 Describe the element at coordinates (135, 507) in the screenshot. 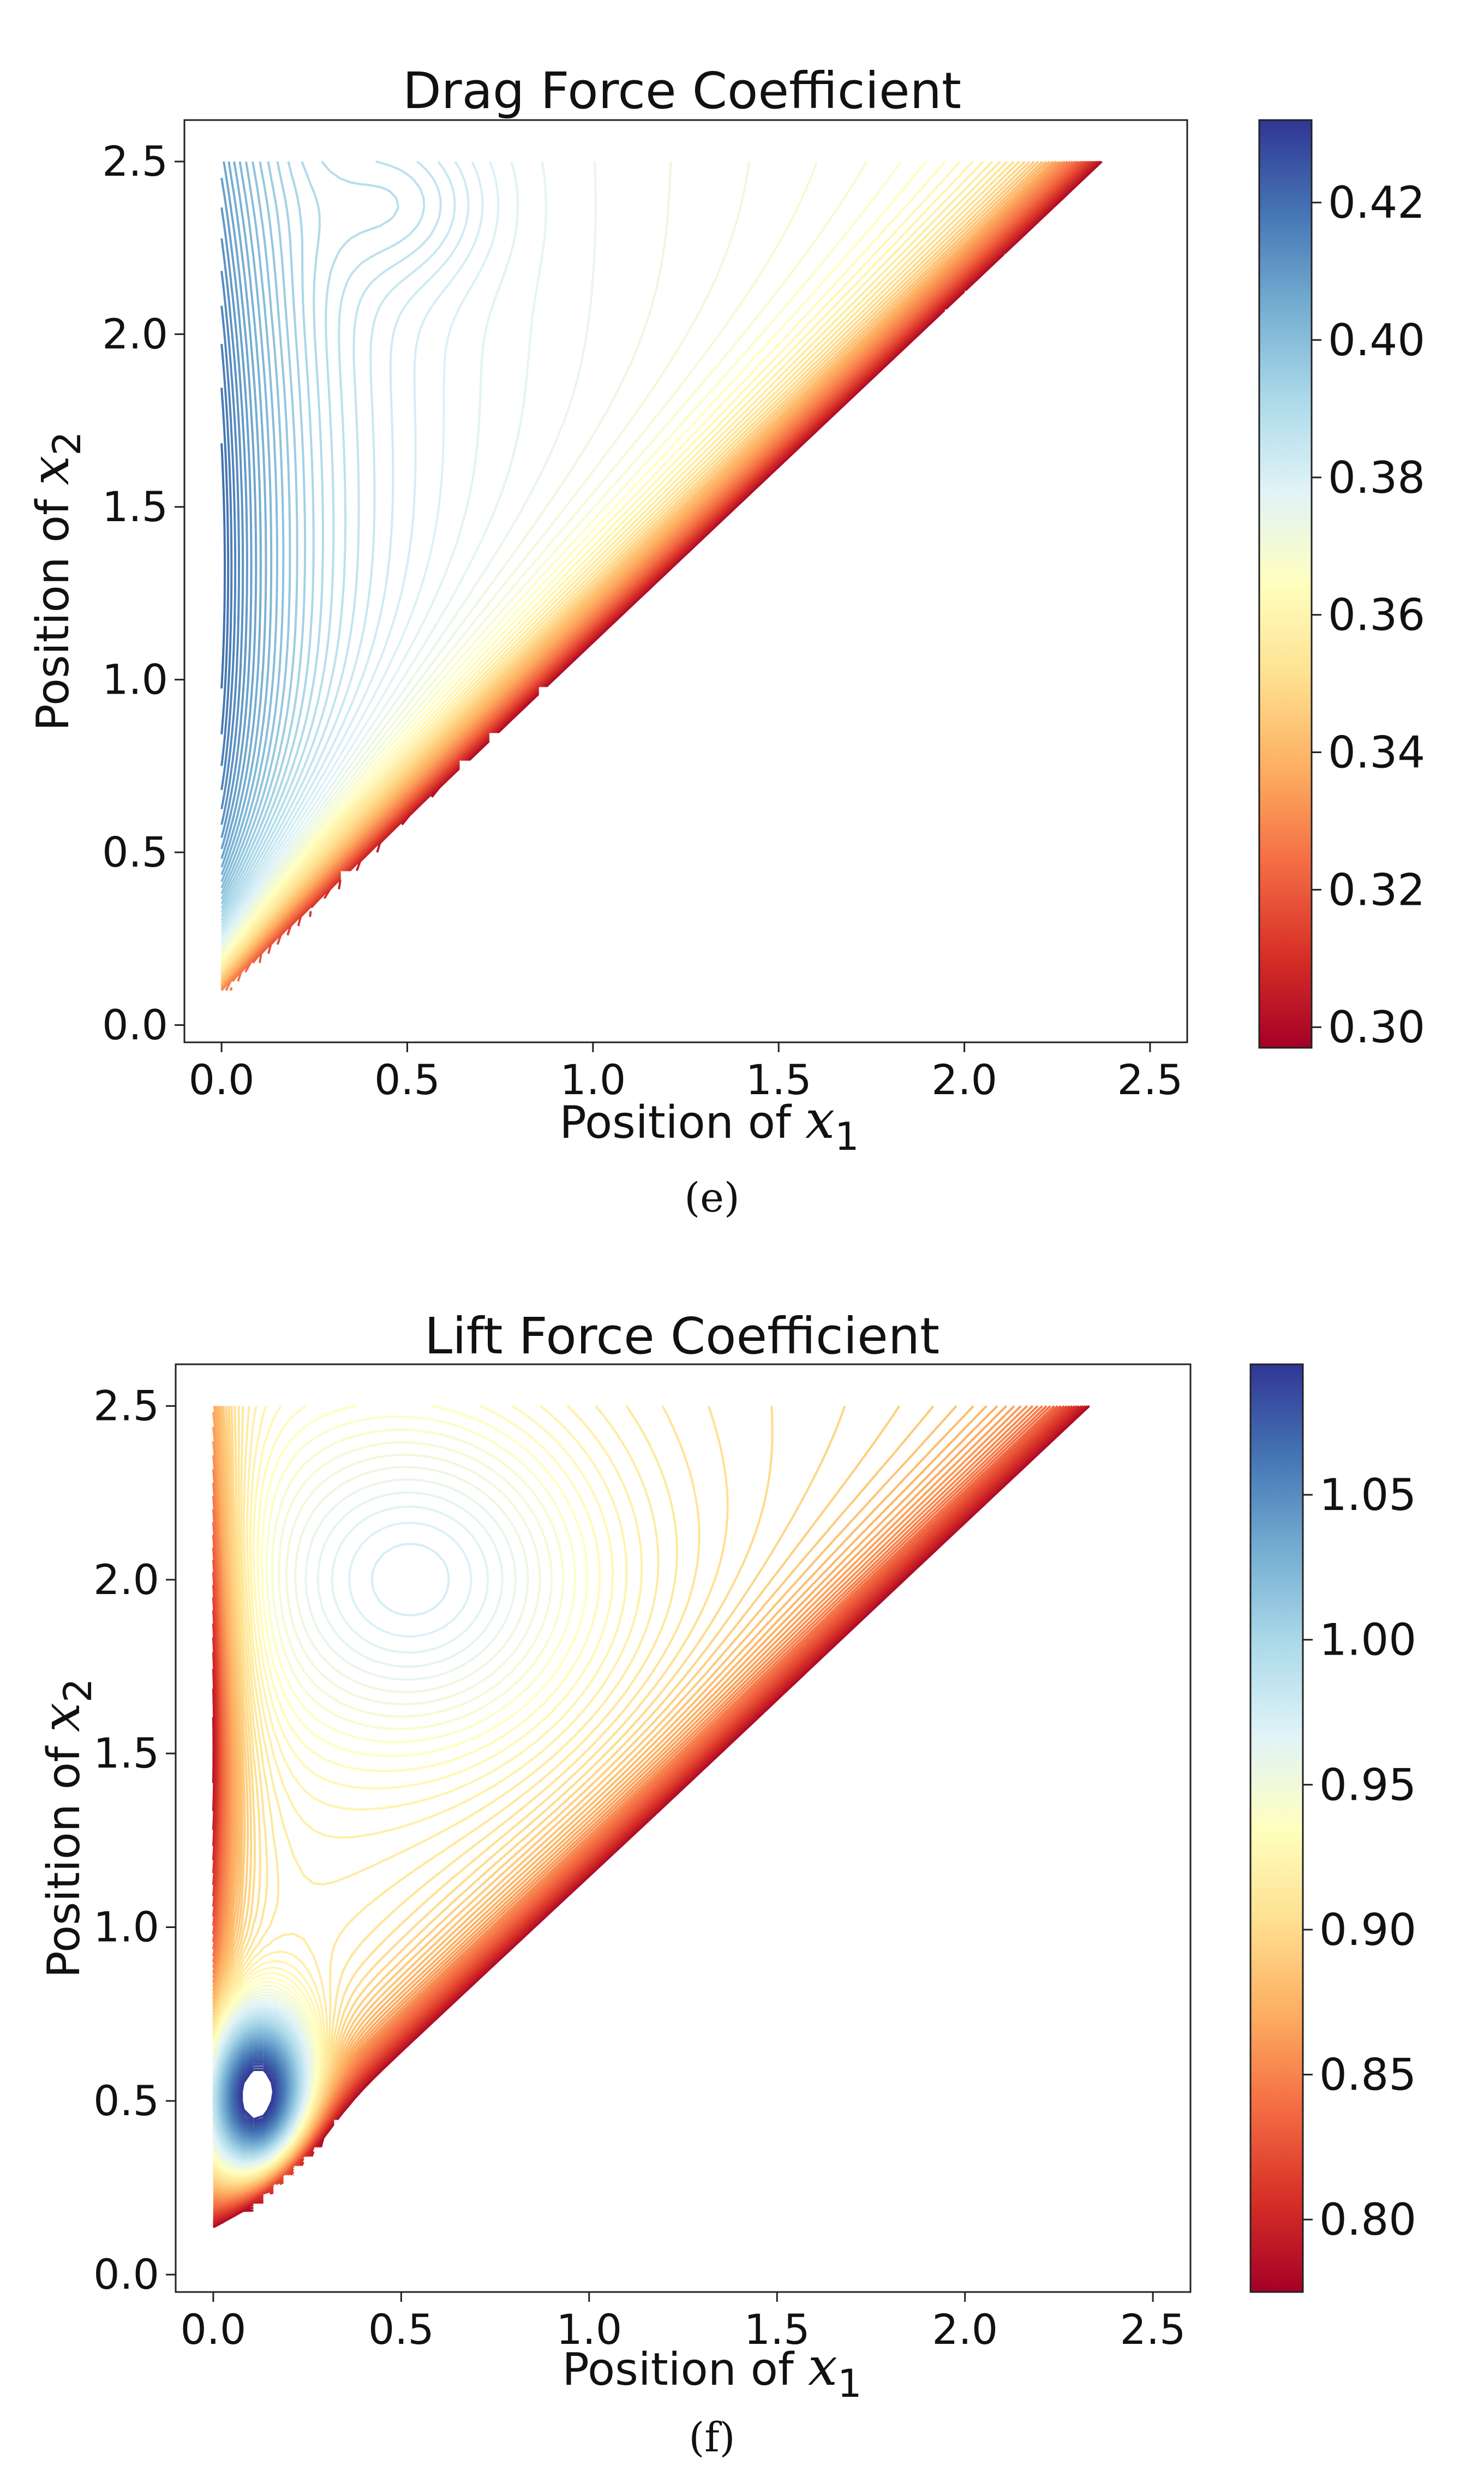

I see `y-tick-label: 1.5` at that location.